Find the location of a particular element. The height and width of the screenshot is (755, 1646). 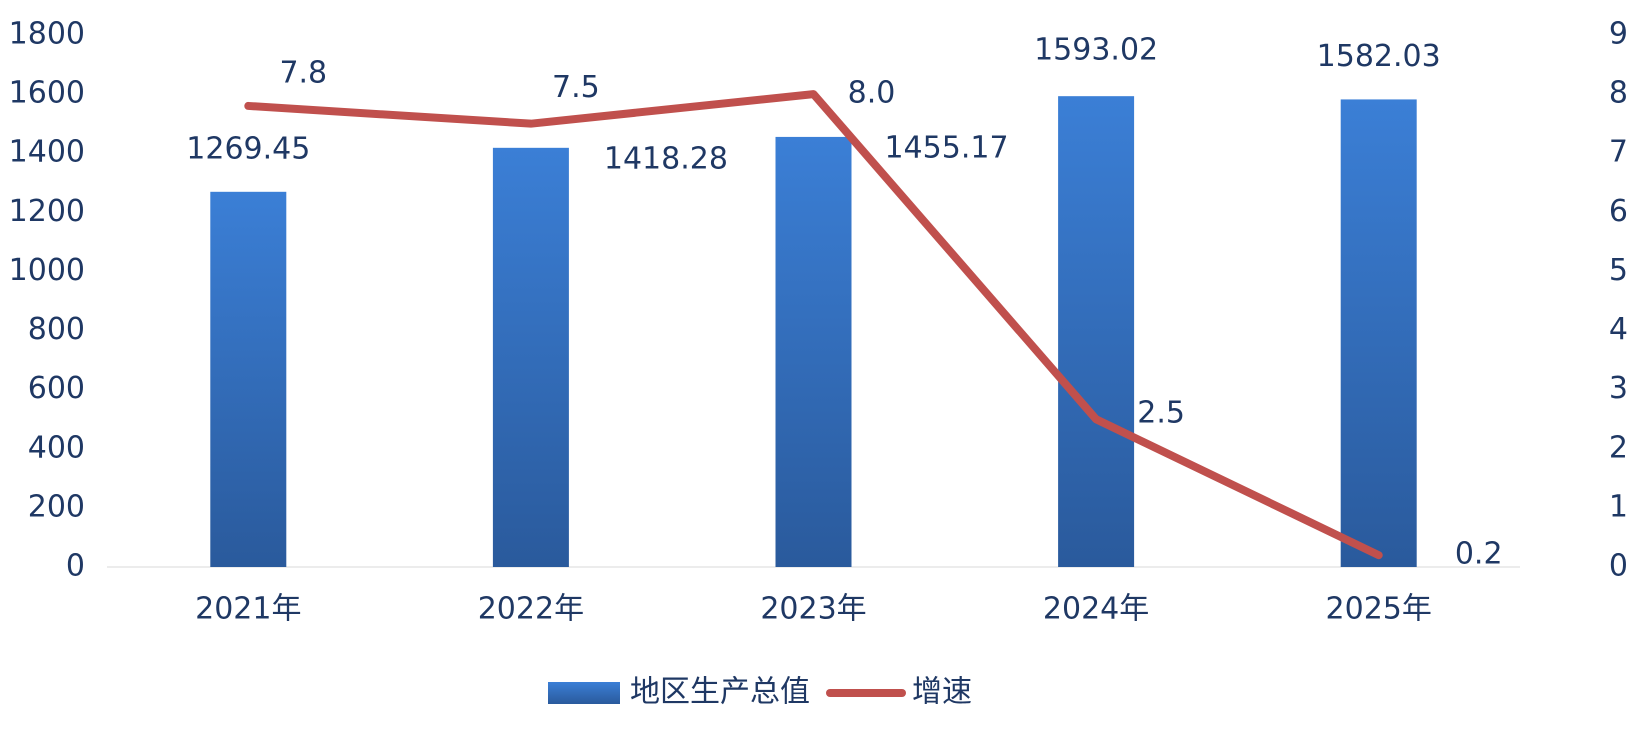

y-tick-label: 200 is located at coordinates (56, 506).